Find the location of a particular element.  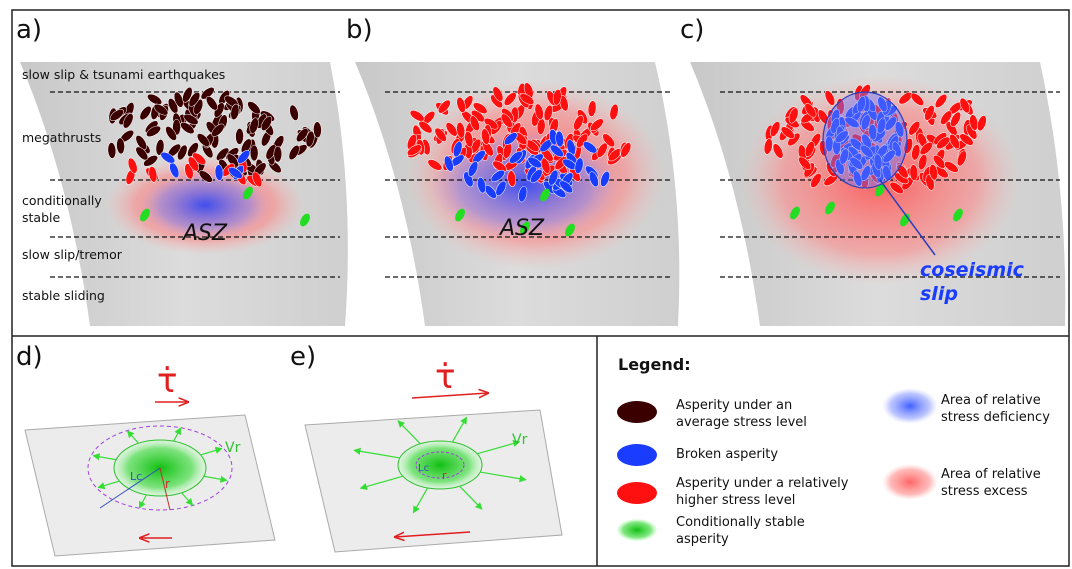

coseismic-label: coseismic is located at coordinates (972, 270).